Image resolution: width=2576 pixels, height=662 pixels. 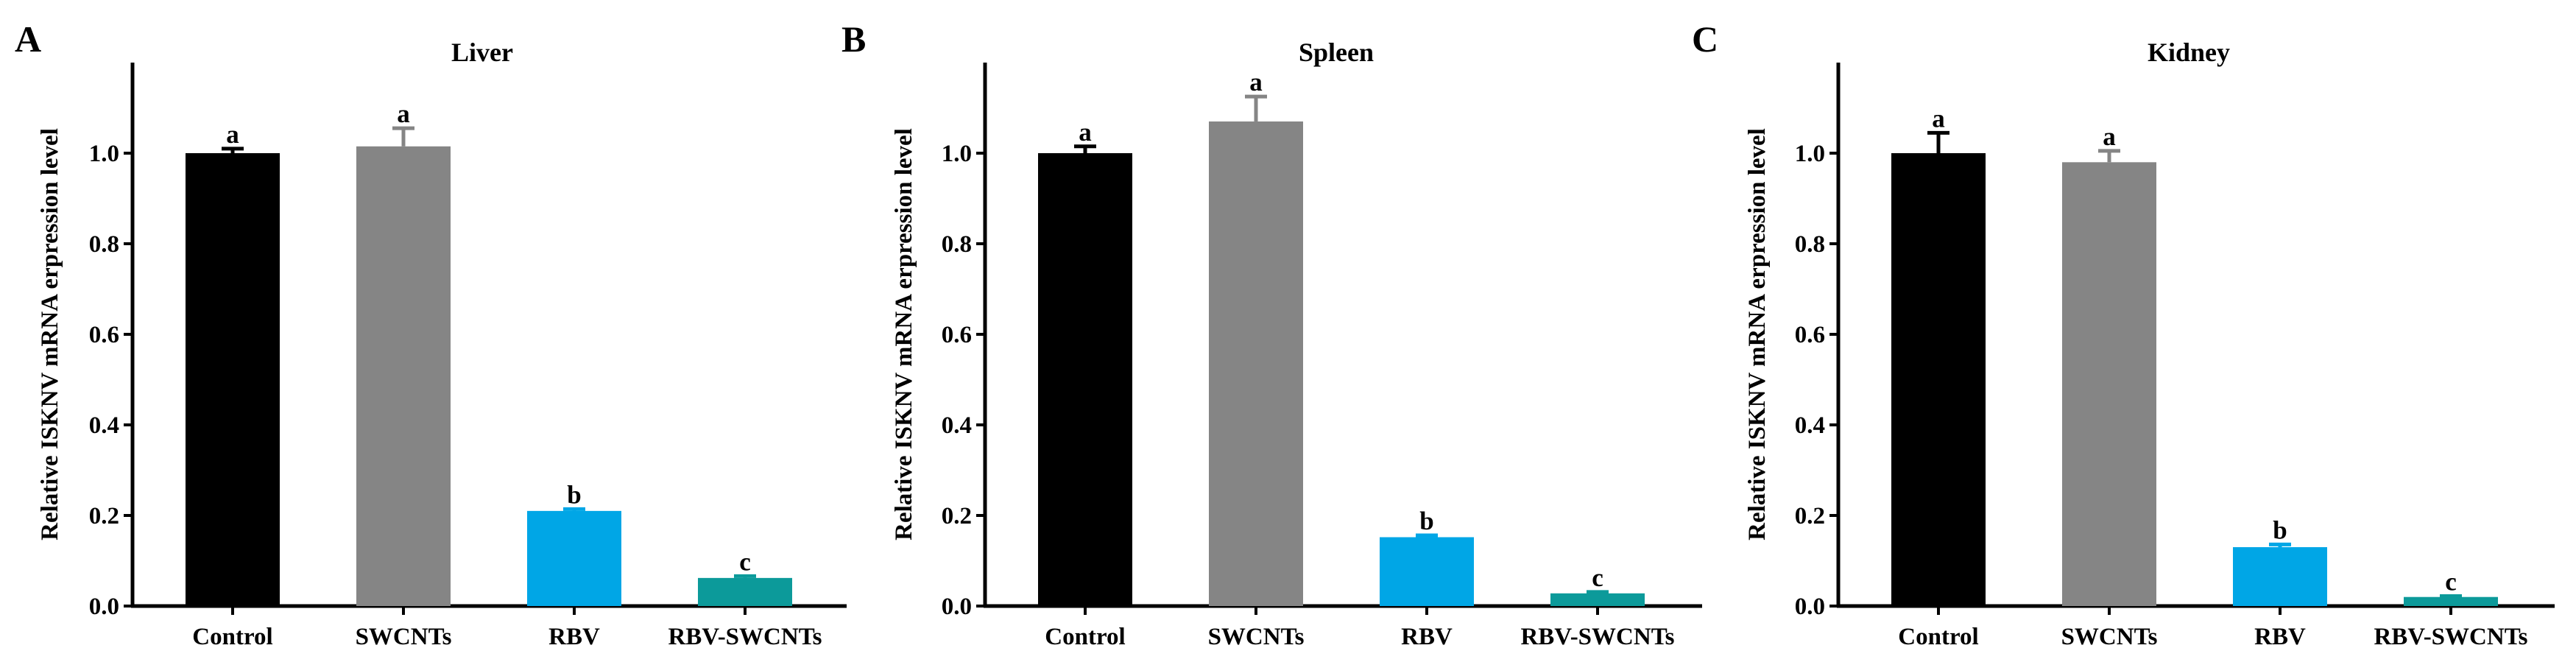 What do you see at coordinates (853, 39) in the screenshot?
I see `panel-letter: B` at bounding box center [853, 39].